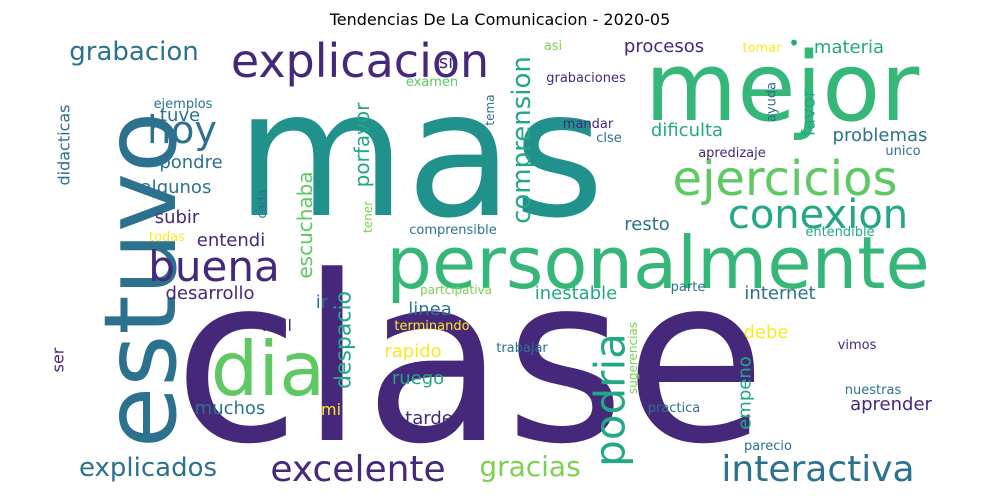  What do you see at coordinates (818, 215) in the screenshot?
I see `word-conexion: conexion` at bounding box center [818, 215].